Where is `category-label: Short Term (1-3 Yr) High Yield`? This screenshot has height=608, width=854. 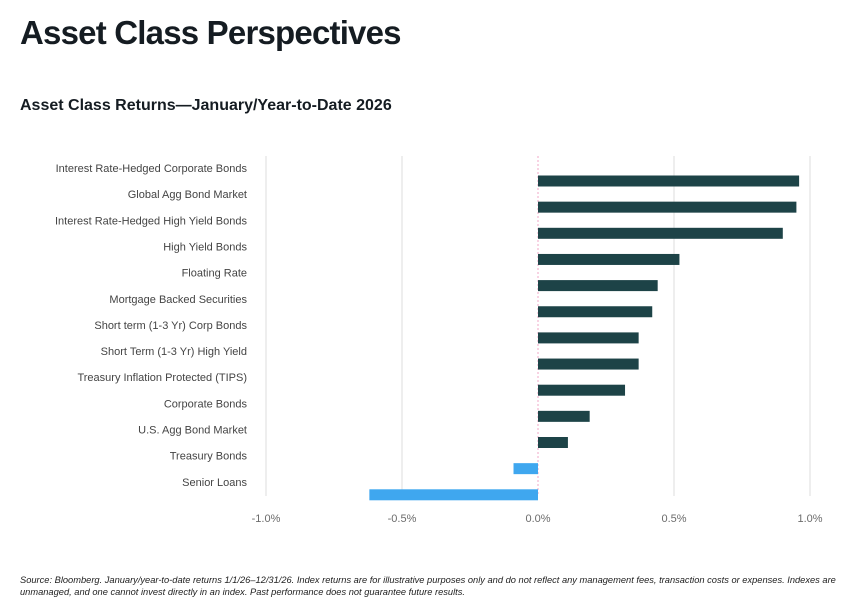 category-label: Short Term (1-3 Yr) High Yield is located at coordinates (174, 352).